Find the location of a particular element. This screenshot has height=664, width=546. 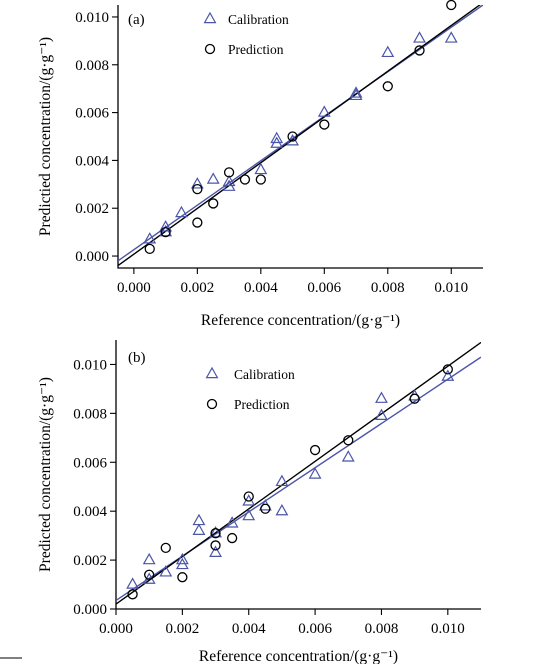

y-axis-title: Predicted concentration/(g·g⁻¹) is located at coordinates (45, 474).